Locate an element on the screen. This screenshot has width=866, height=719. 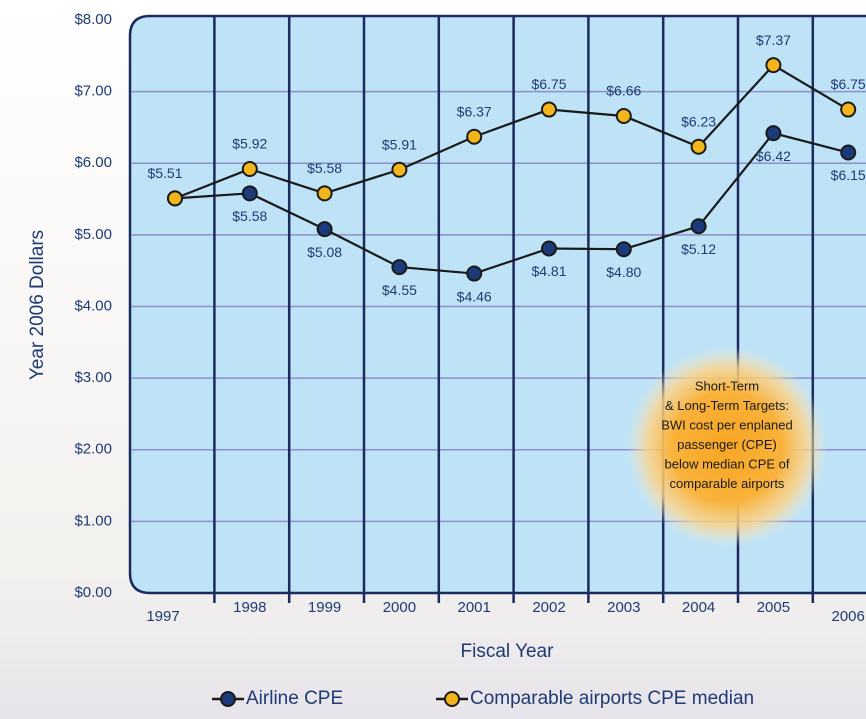
y-tick-label: $6.00 is located at coordinates (93, 162).